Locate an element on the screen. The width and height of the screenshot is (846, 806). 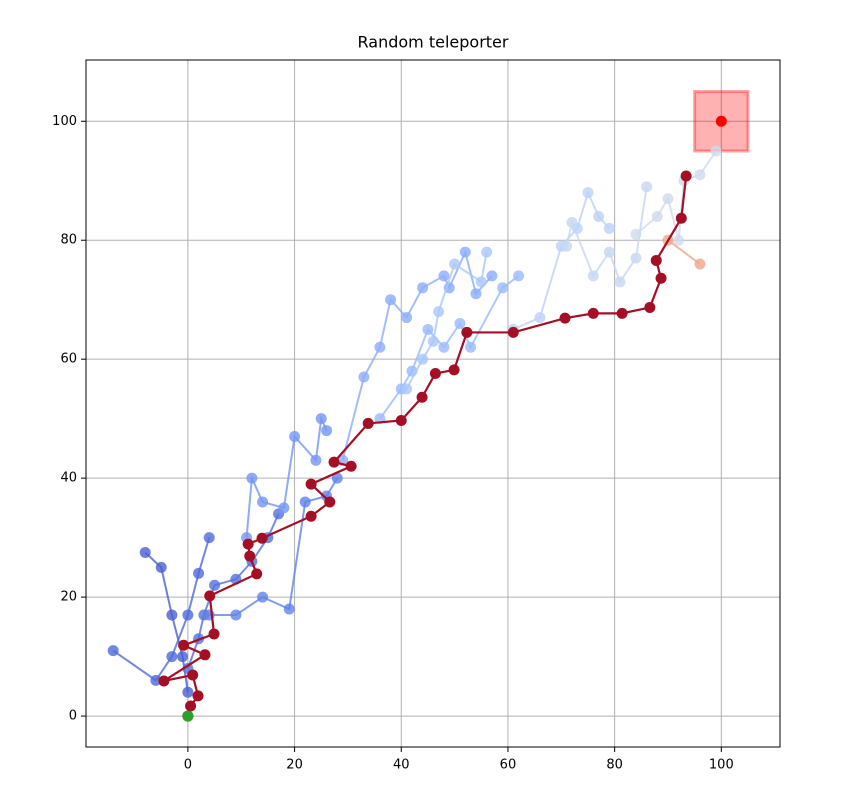
x-tick-label: 0 is located at coordinates (188, 765).